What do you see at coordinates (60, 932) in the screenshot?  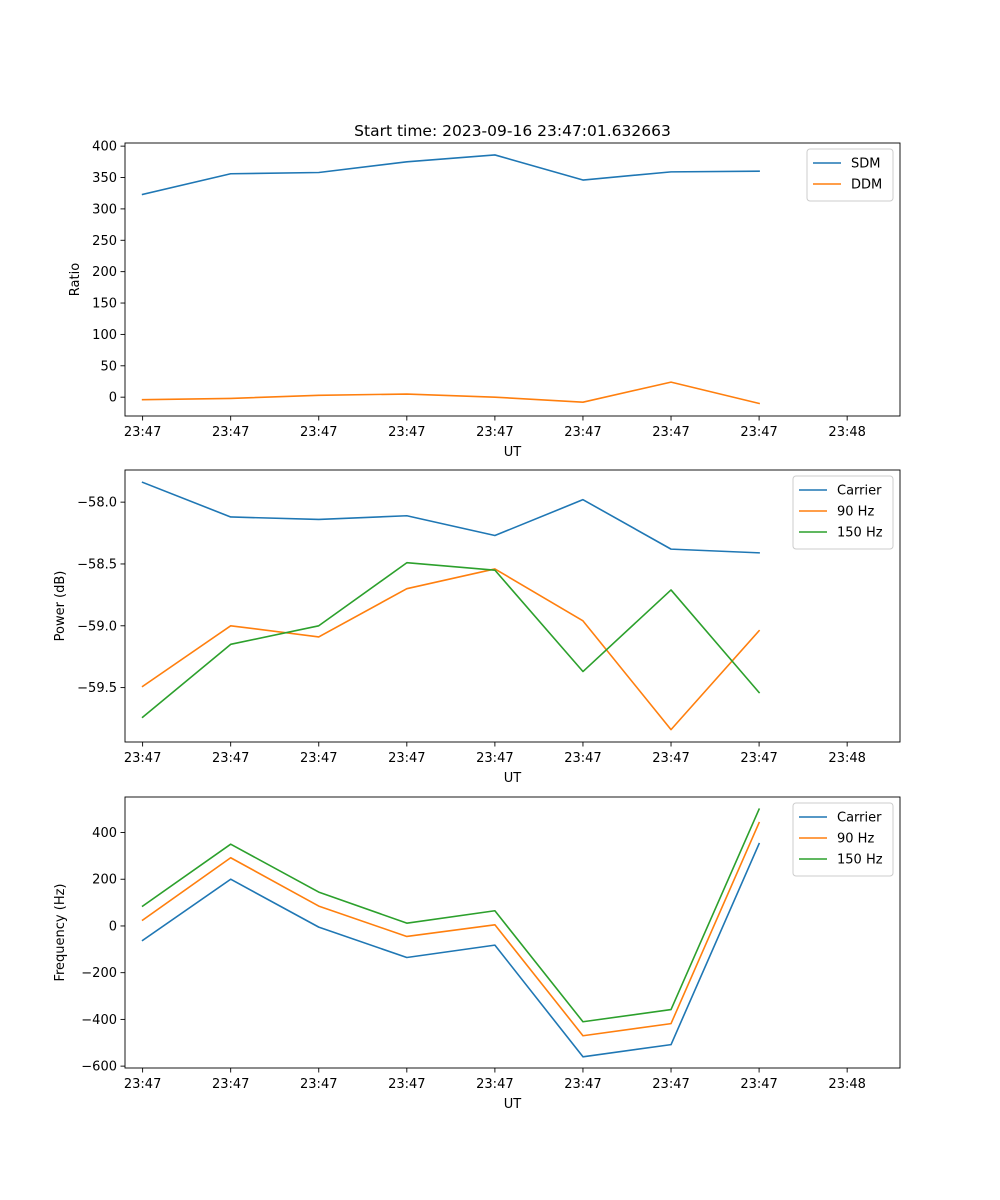 I see `y-axis-label: Frequency (Hz)` at bounding box center [60, 932].